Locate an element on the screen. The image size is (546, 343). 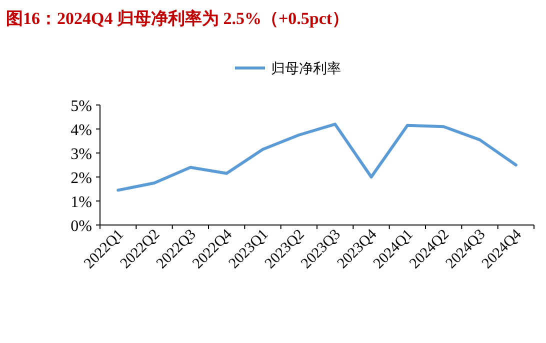
y-tick-label: 0% is located at coordinates (81, 226).